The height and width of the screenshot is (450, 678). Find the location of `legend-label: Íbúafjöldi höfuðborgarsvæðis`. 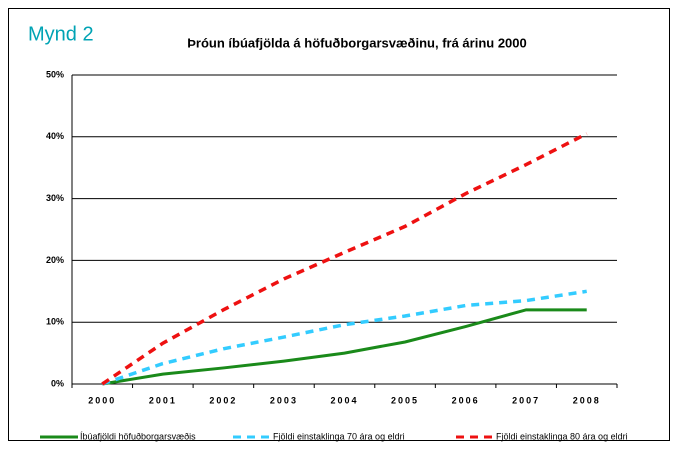

legend-label: Íbúafjöldi höfuðborgarsvæðis is located at coordinates (138, 436).